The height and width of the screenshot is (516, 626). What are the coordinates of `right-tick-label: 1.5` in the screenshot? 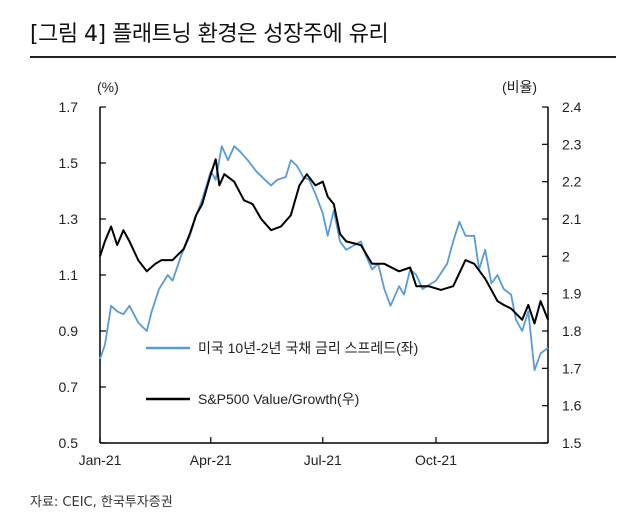 It's located at (572, 443).